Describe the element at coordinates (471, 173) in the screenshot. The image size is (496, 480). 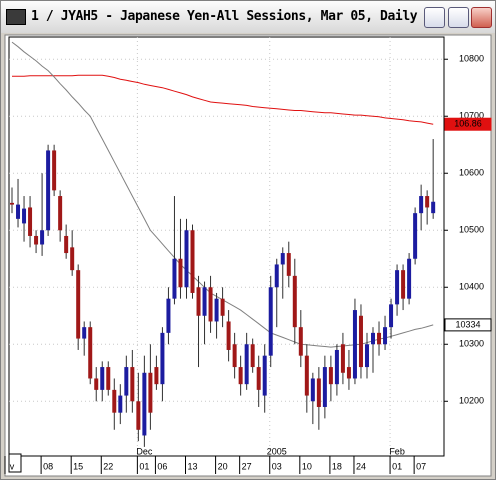
I see `y-tick-label: 10600` at that location.